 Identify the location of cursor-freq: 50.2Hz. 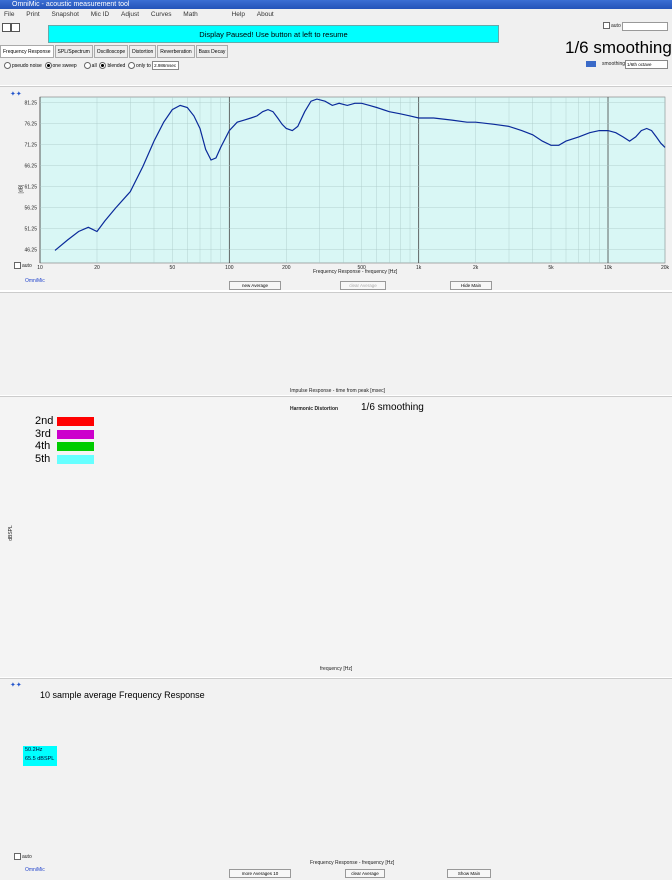
(34, 750).